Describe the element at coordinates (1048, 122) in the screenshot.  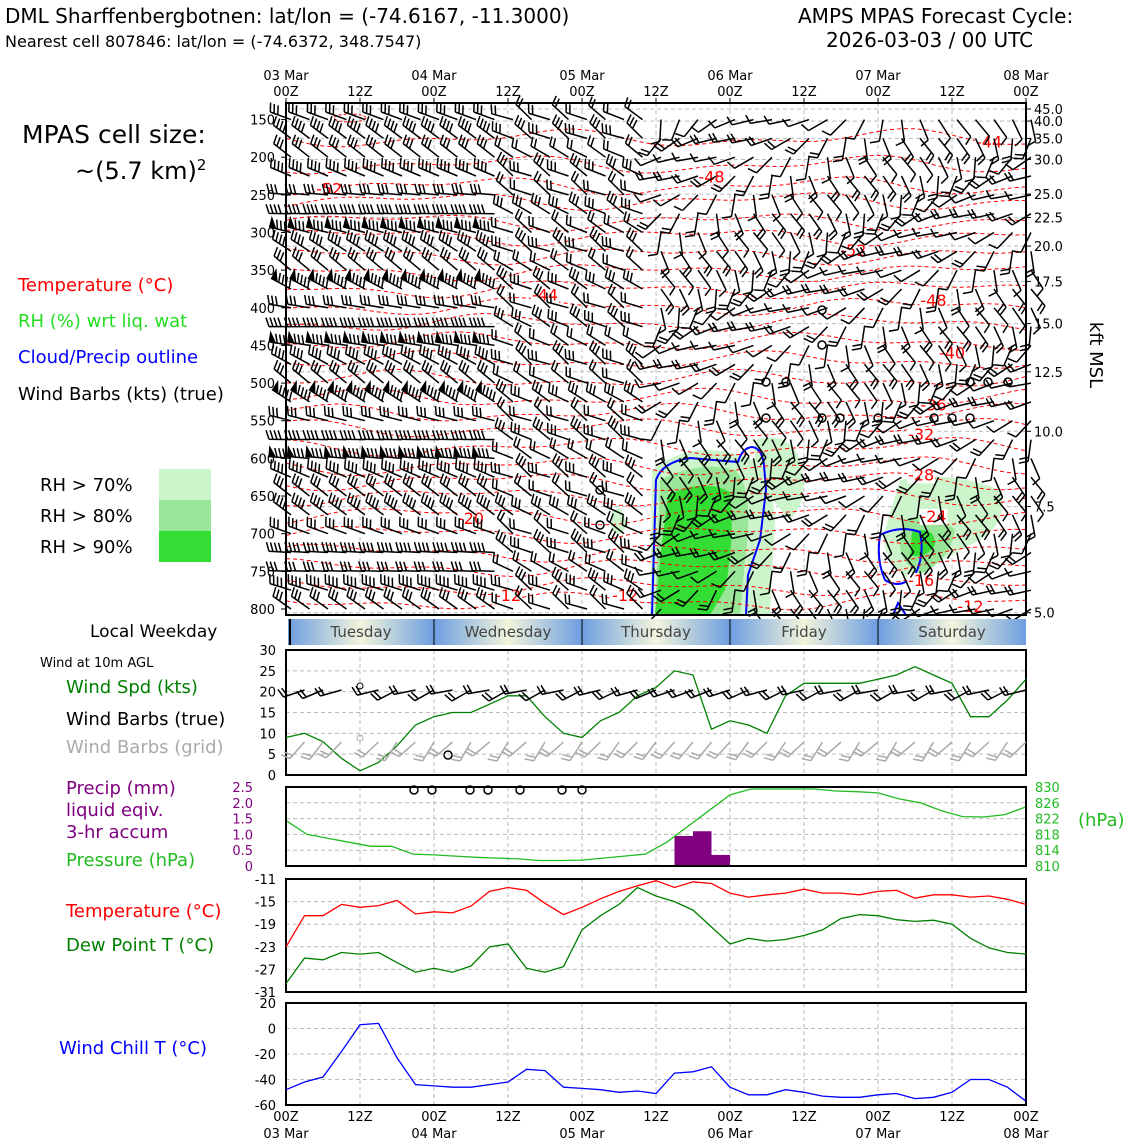
I see `kft-tick-label: 40.0` at that location.